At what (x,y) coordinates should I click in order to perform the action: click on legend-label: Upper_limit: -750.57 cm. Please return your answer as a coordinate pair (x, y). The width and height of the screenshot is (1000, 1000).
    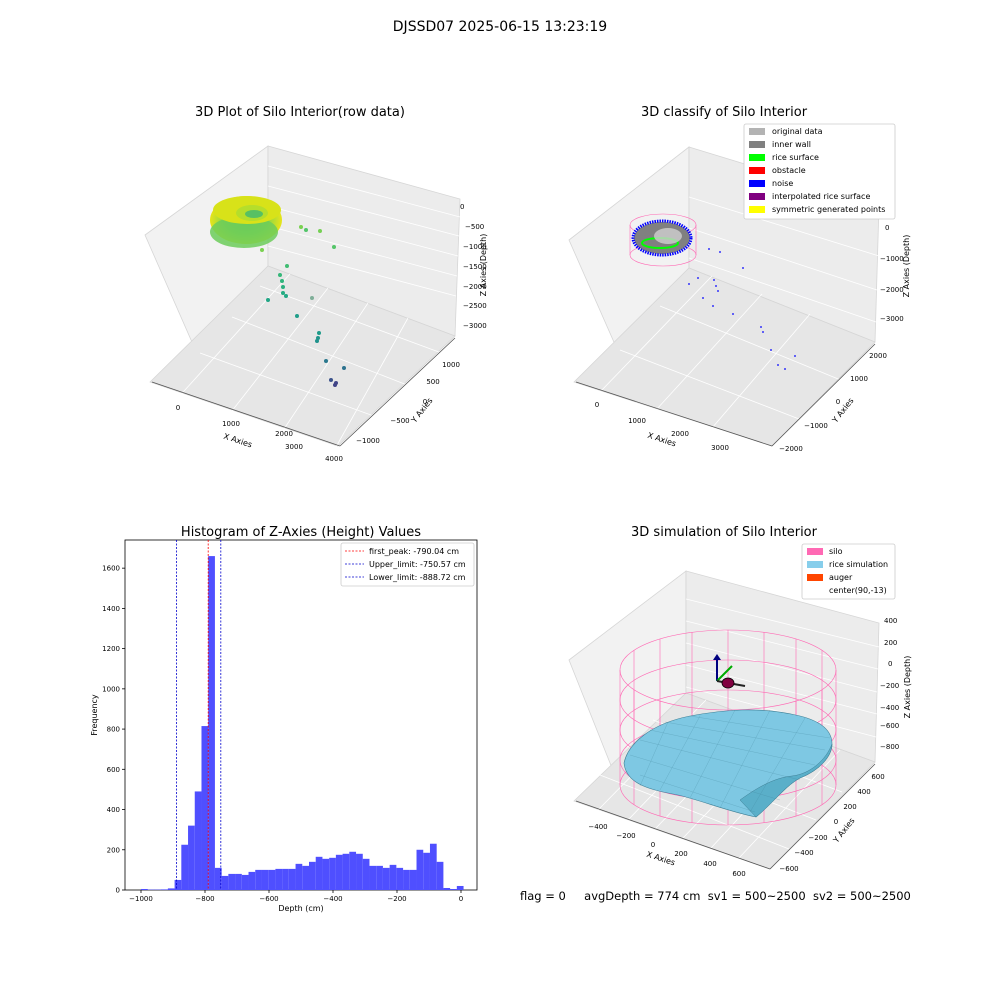
    Looking at the image, I should click on (417, 564).